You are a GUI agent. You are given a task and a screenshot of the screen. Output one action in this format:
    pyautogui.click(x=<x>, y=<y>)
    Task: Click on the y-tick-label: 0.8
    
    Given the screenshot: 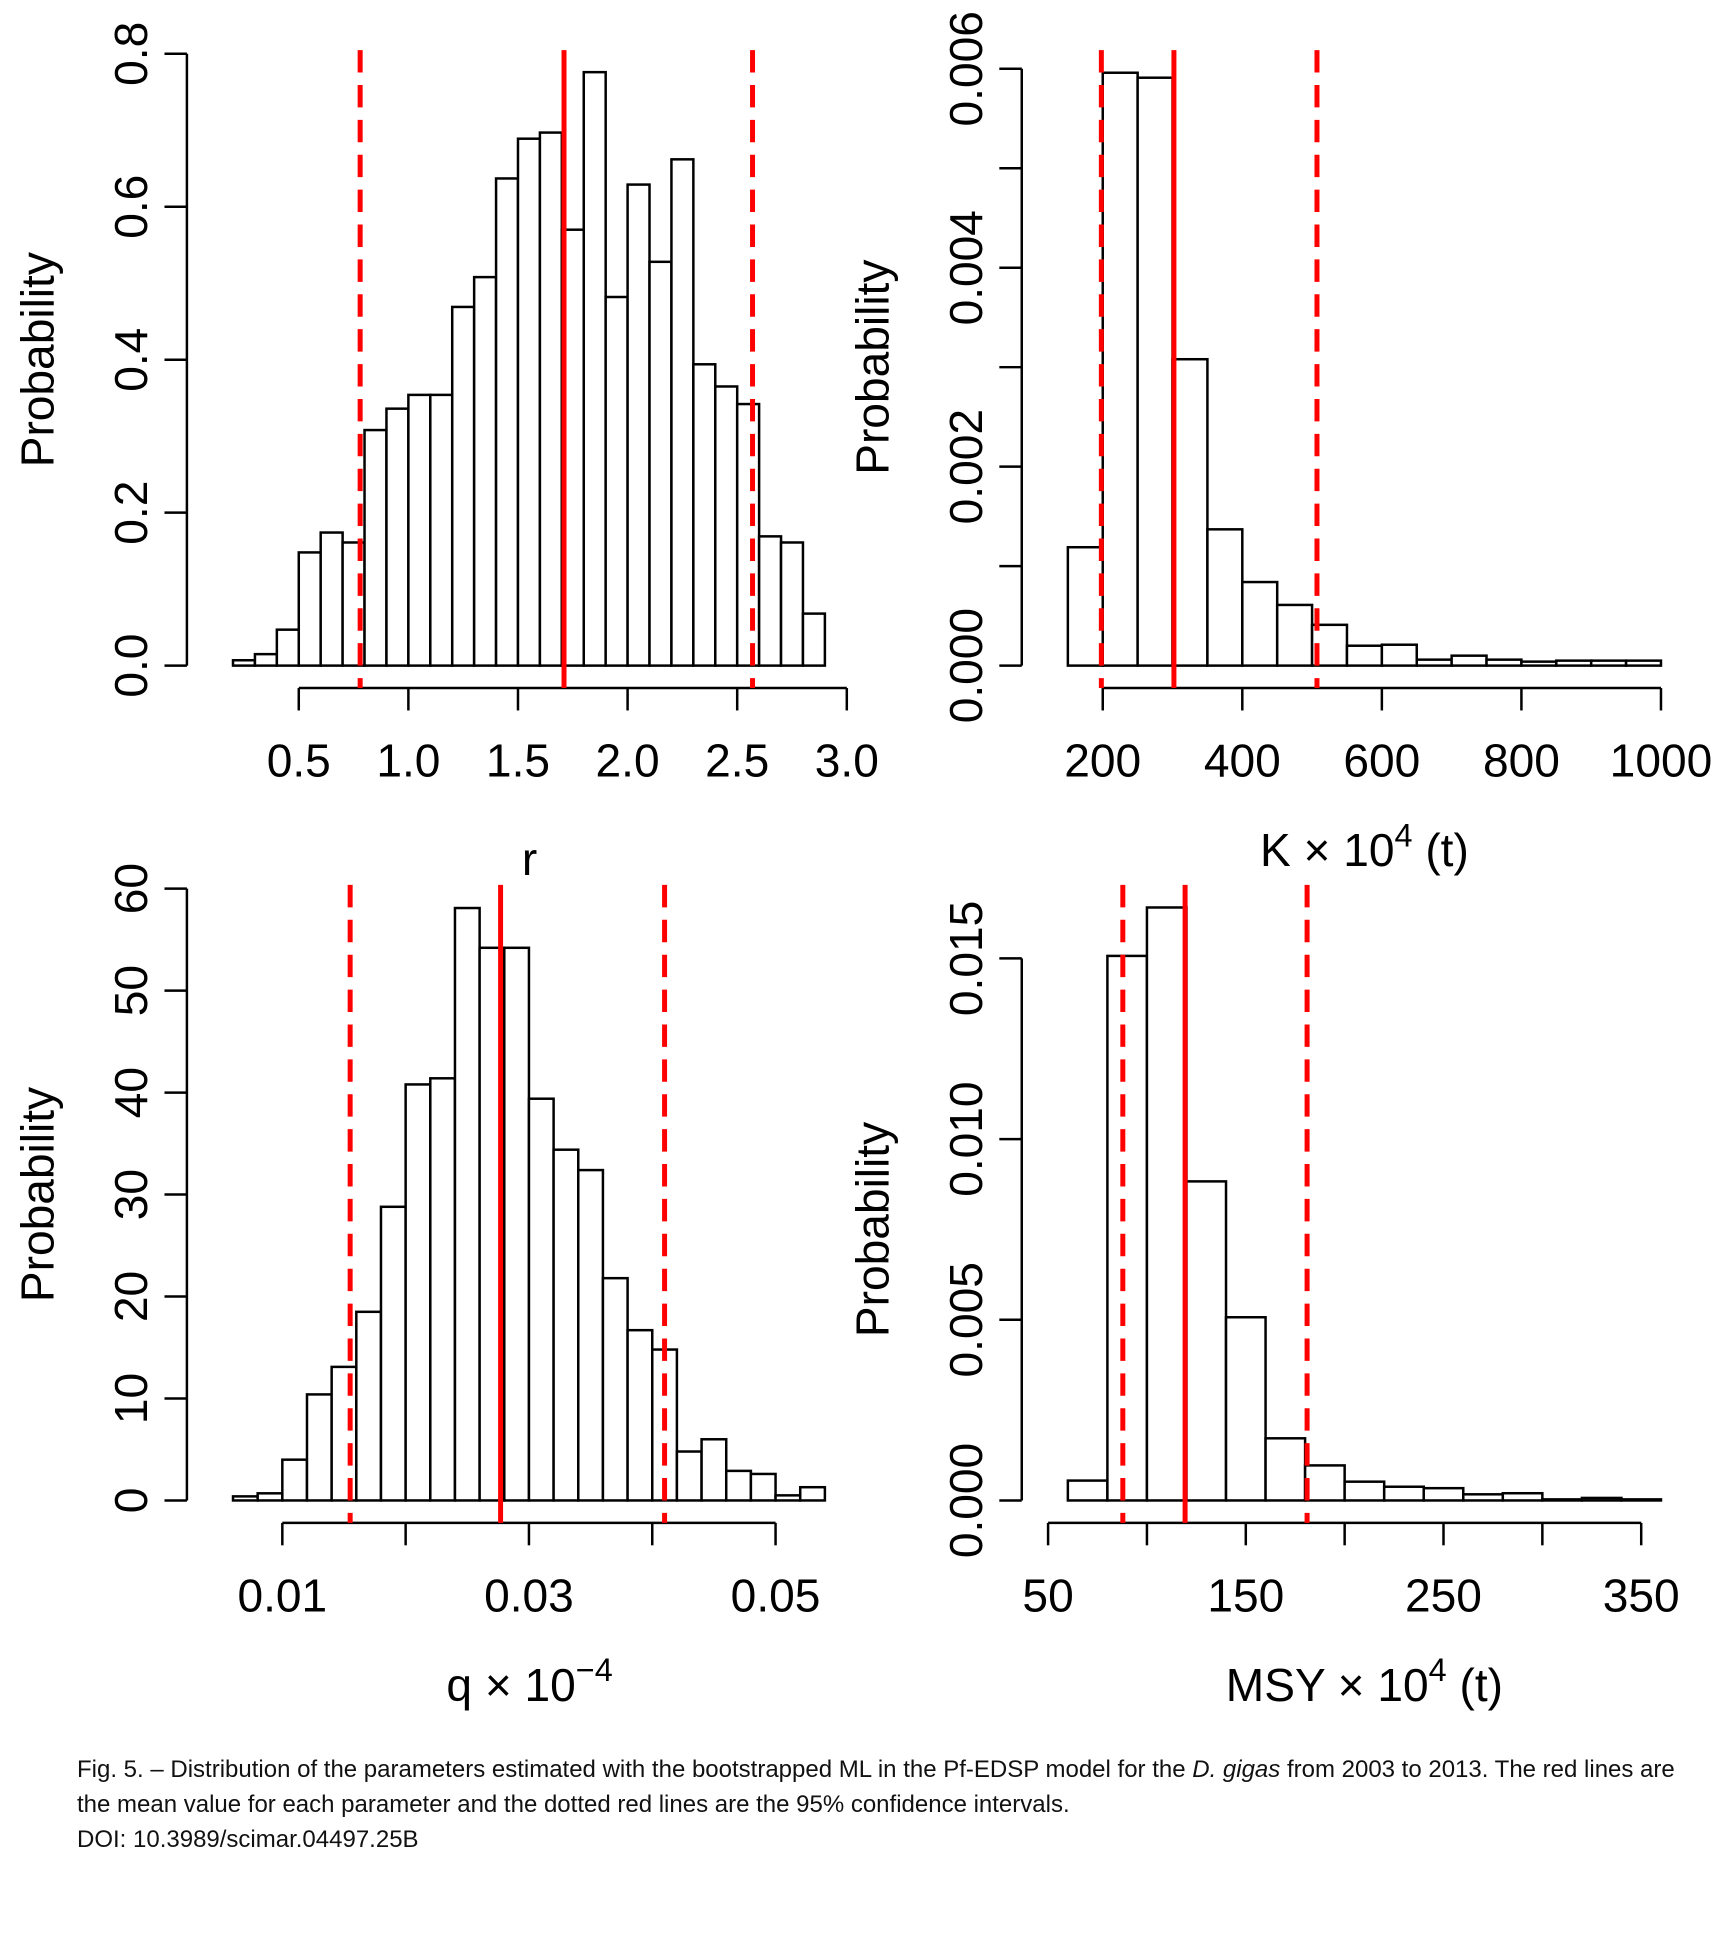 What is the action you would take?
    pyautogui.click(x=131, y=54)
    